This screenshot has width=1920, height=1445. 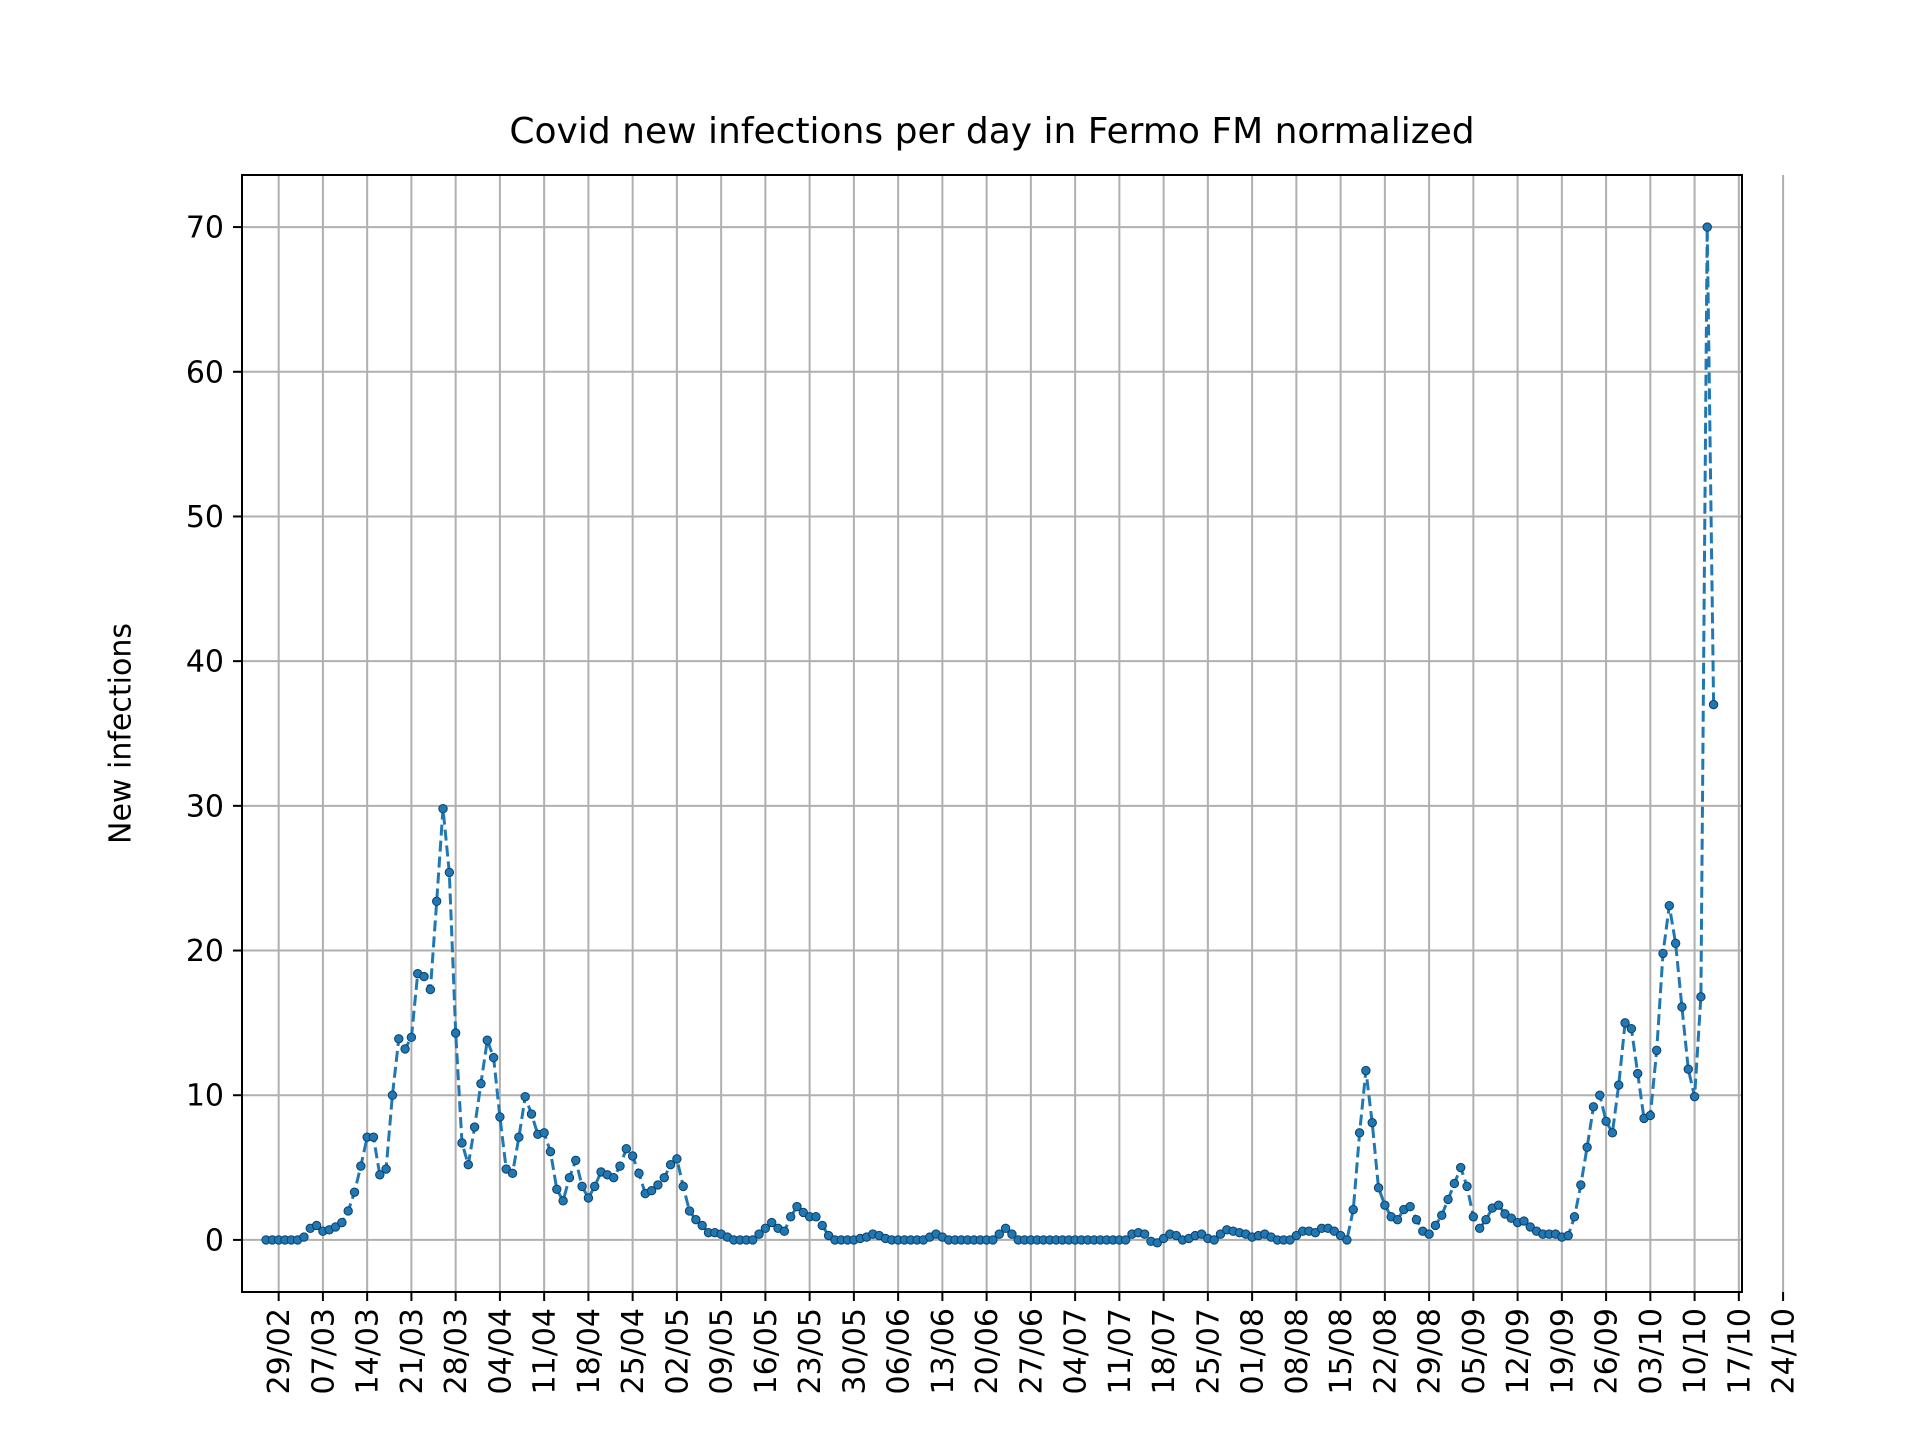 What do you see at coordinates (205, 806) in the screenshot?
I see `y-tick-label: 30` at bounding box center [205, 806].